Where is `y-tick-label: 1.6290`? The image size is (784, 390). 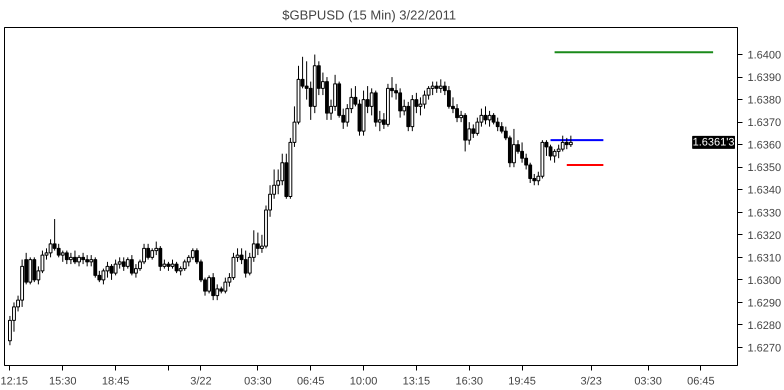
y-tick-label: 1.6290 is located at coordinates (765, 303).